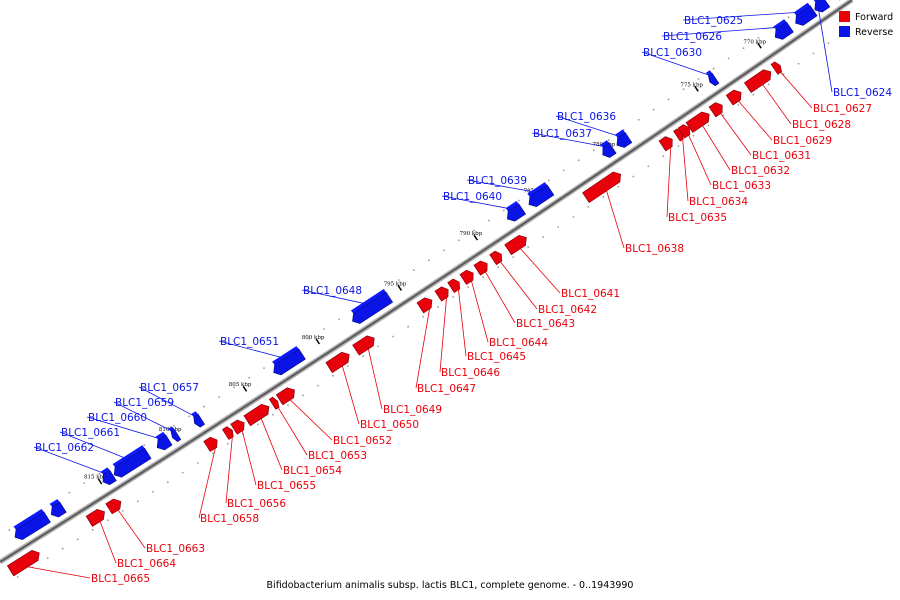  What do you see at coordinates (362, 441) in the screenshot?
I see `gene-label: BLC1_0652` at bounding box center [362, 441].